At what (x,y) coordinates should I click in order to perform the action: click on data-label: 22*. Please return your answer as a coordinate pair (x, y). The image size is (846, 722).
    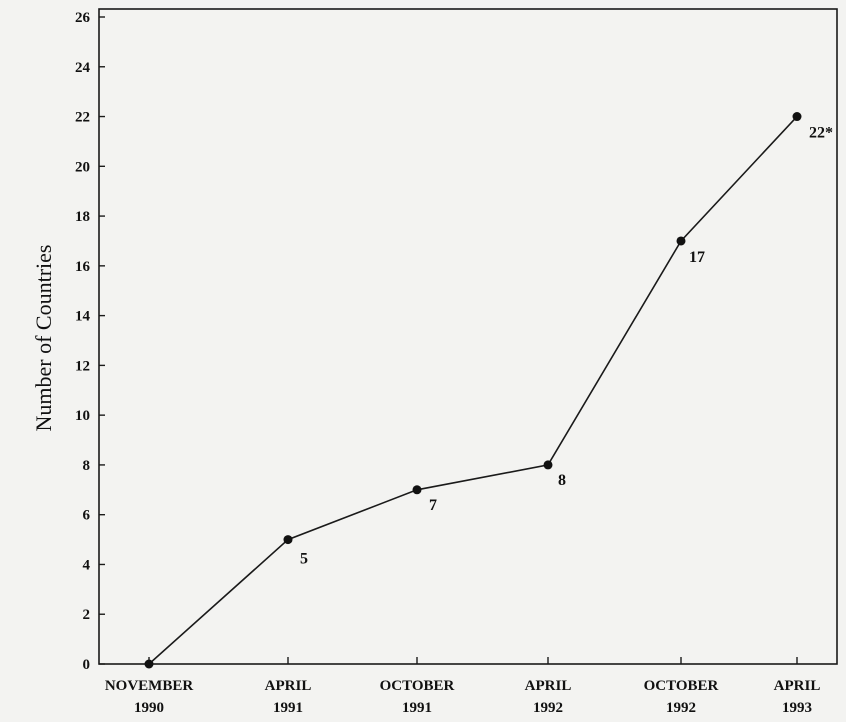
    Looking at the image, I should click on (821, 133).